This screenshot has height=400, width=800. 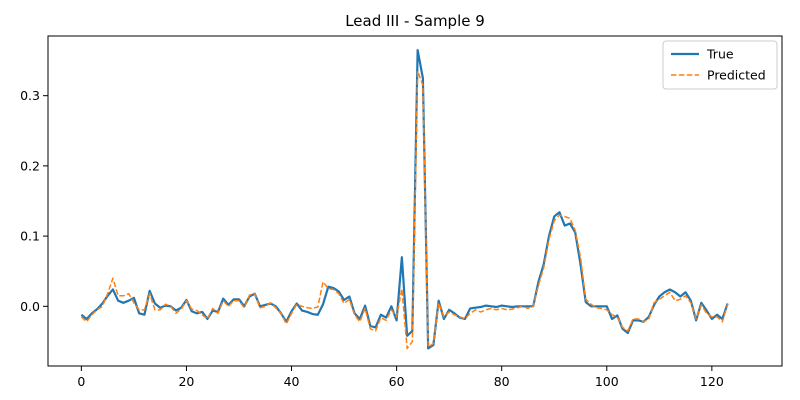 What do you see at coordinates (30, 165) in the screenshot?
I see `y-tick-label: 0.2` at bounding box center [30, 165].